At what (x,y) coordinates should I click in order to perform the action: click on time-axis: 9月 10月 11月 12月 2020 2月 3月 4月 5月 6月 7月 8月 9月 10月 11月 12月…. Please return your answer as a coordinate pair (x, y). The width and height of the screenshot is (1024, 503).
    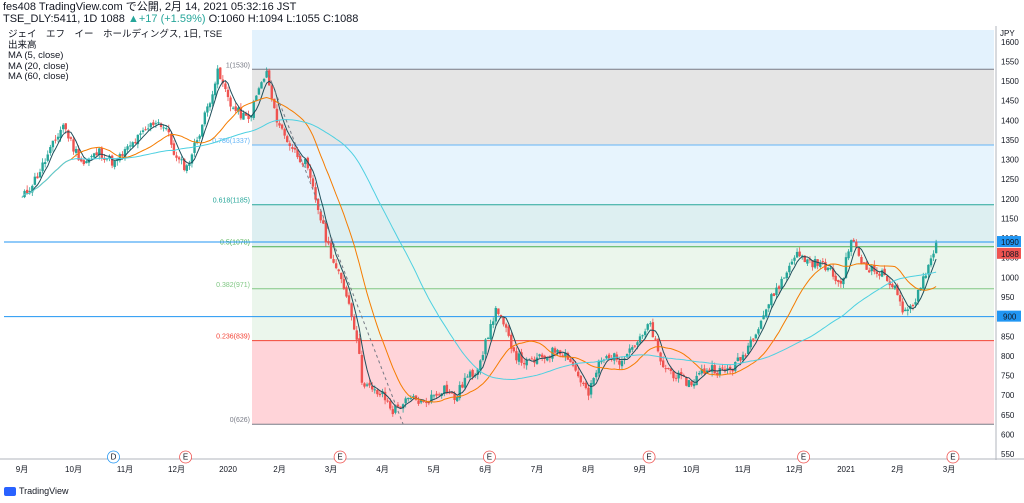
    Looking at the image, I should click on (485, 469).